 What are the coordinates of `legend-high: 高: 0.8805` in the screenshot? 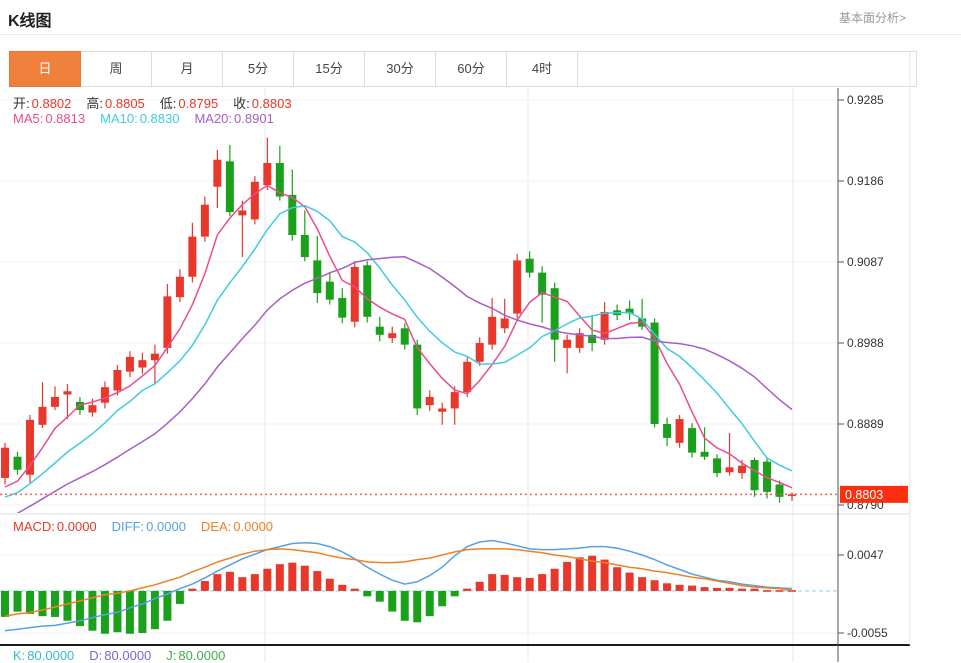 It's located at (115, 103).